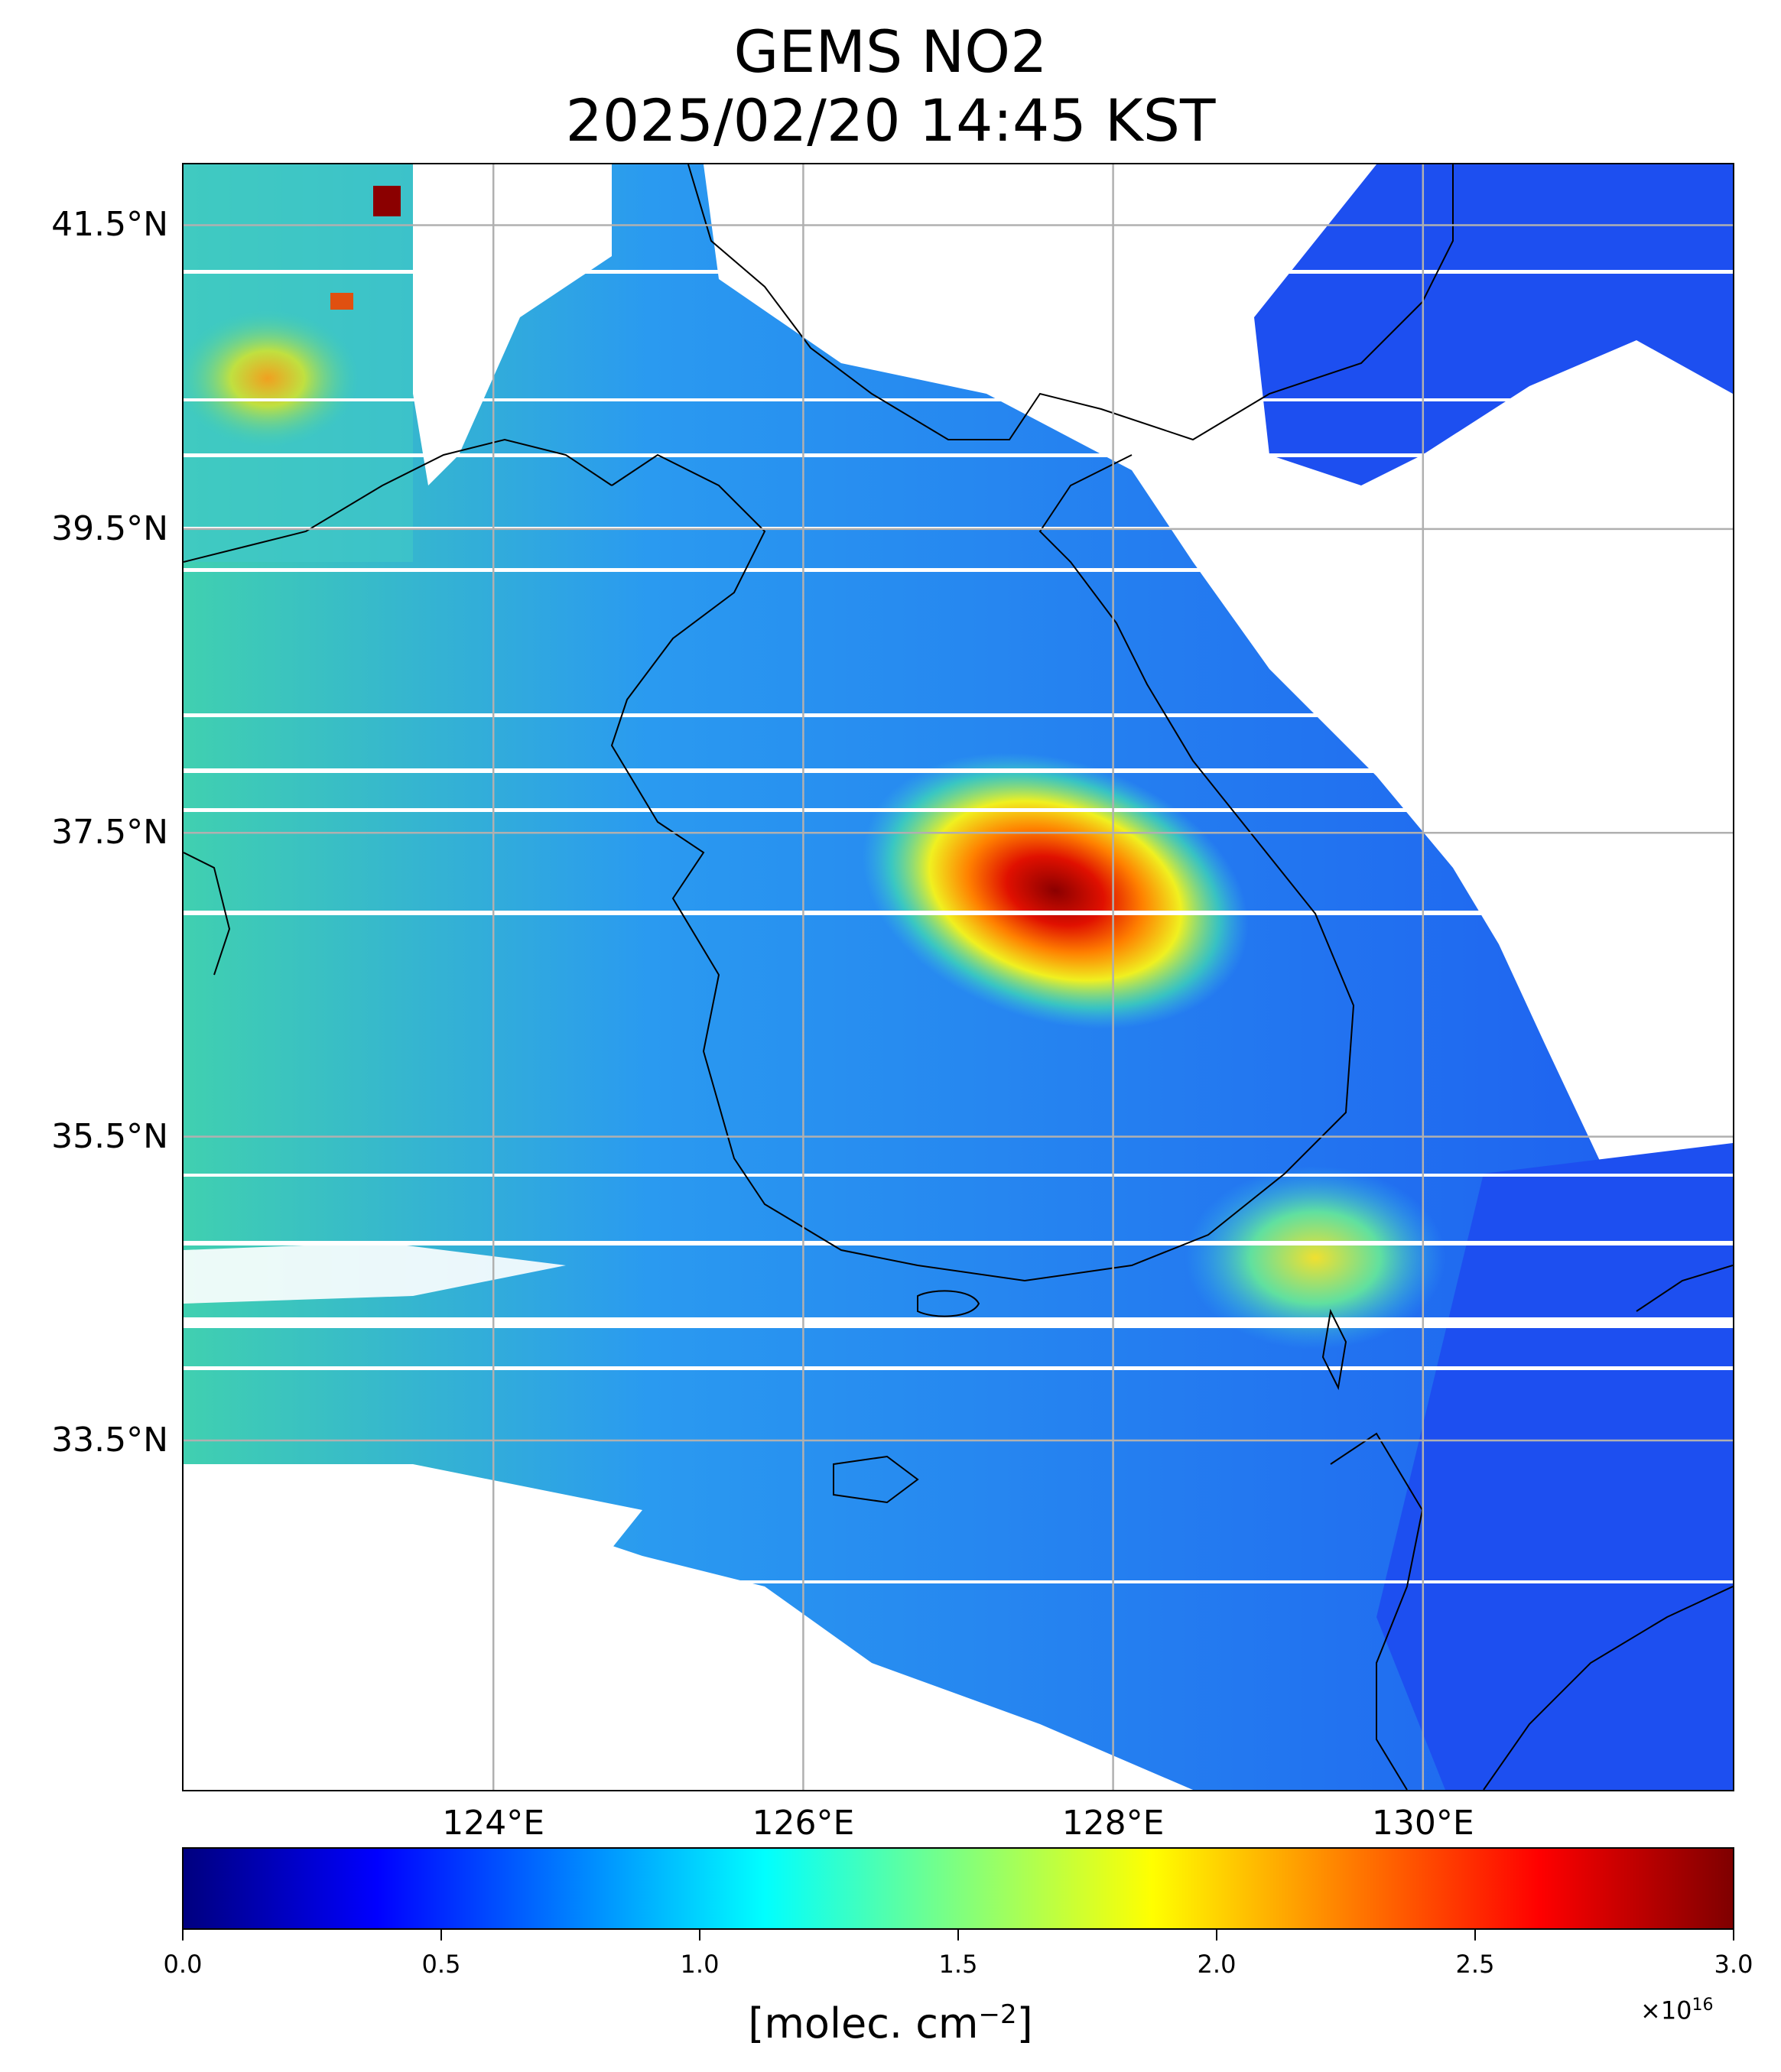  Describe the element at coordinates (1677, 2010) in the screenshot. I see `colorbar-multiplier: ×10¹⁶` at that location.